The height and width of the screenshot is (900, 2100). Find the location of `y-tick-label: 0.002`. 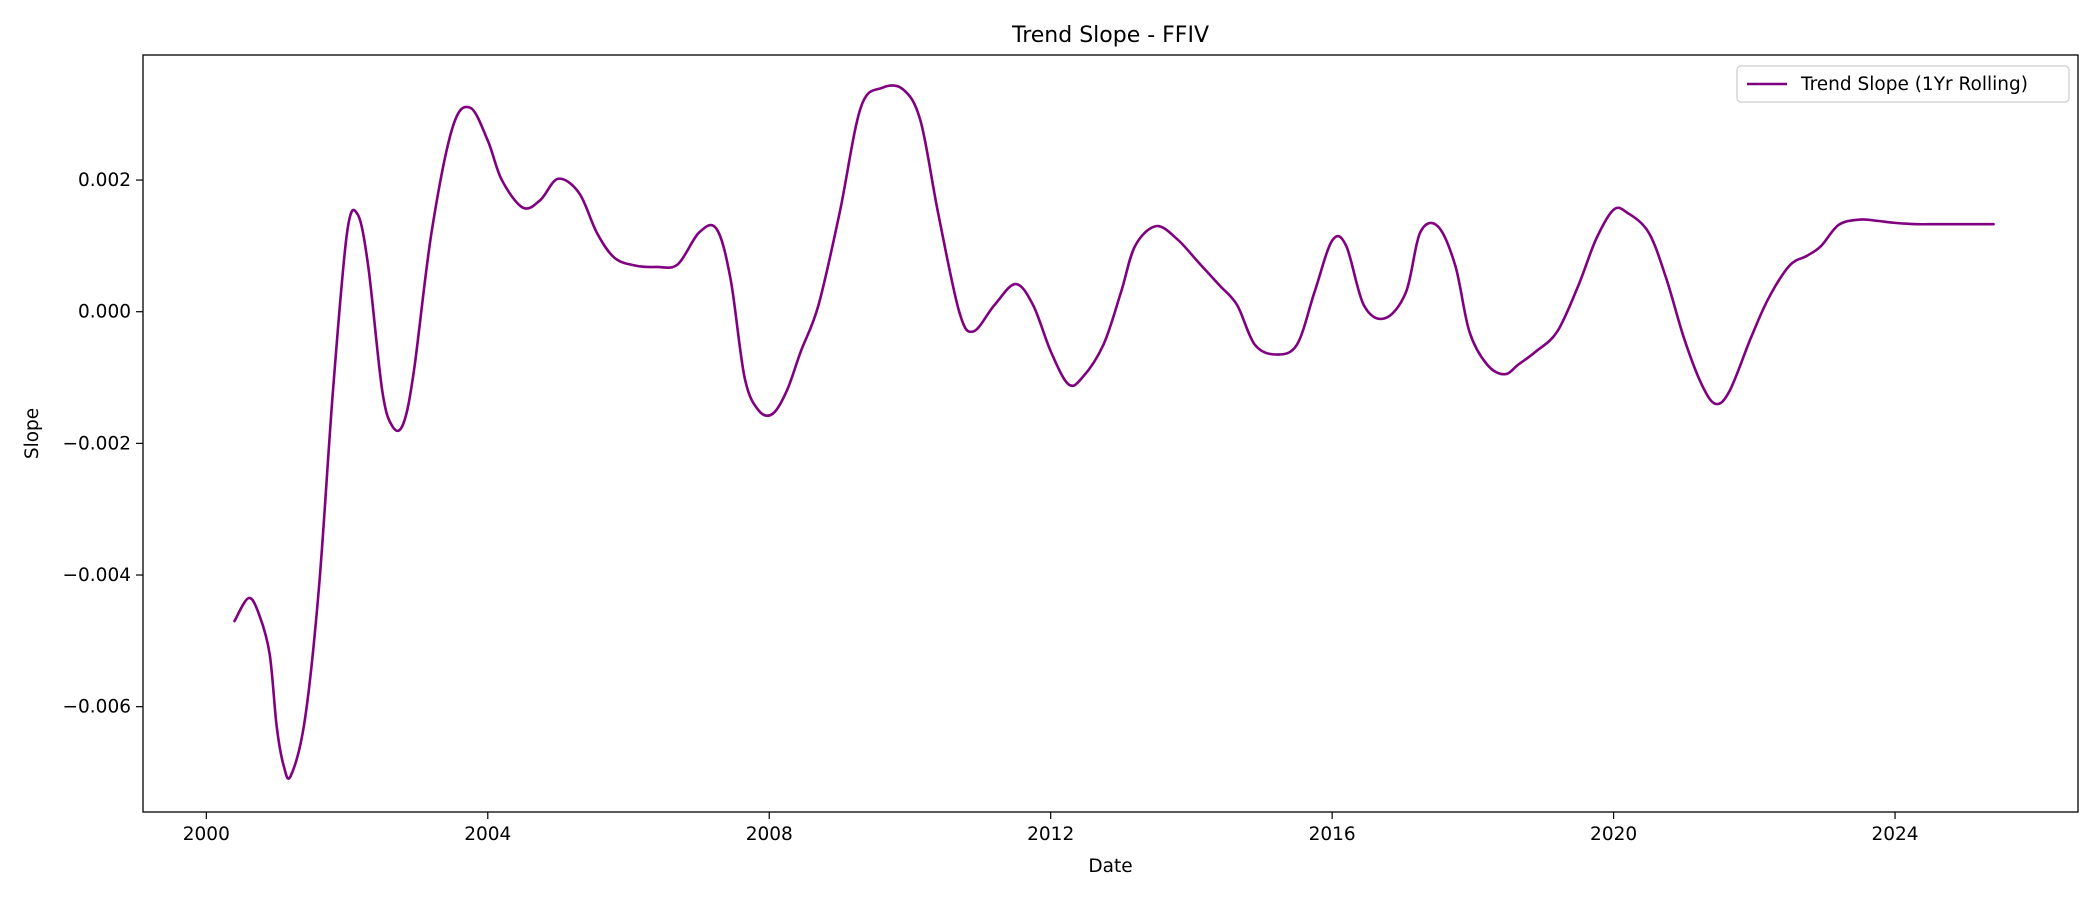

y-tick-label: 0.002 is located at coordinates (104, 180).